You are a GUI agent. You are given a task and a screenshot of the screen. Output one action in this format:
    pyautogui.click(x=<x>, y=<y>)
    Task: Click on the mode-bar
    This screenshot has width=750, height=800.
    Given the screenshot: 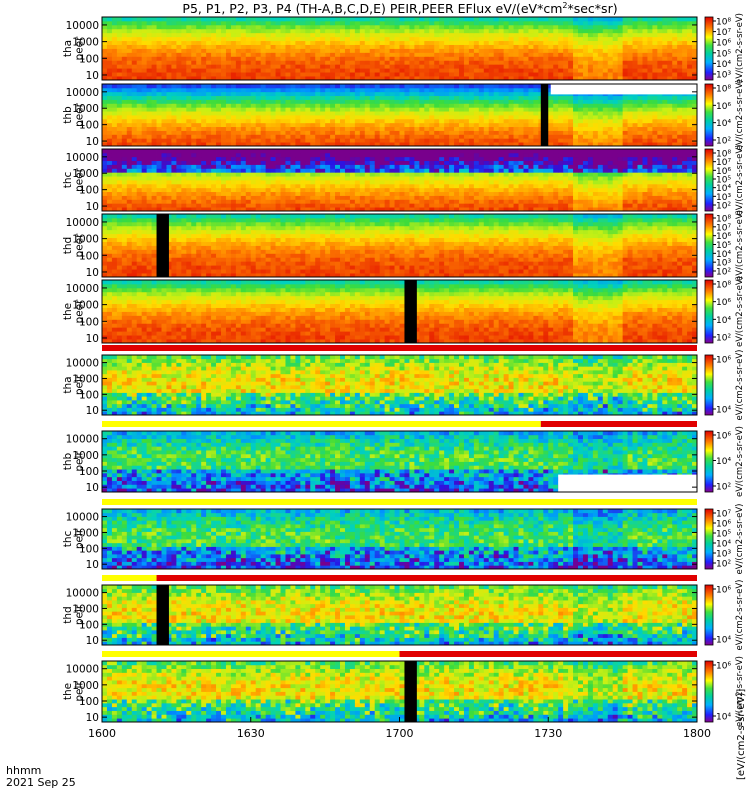 What is the action you would take?
    pyautogui.click(x=399, y=349)
    